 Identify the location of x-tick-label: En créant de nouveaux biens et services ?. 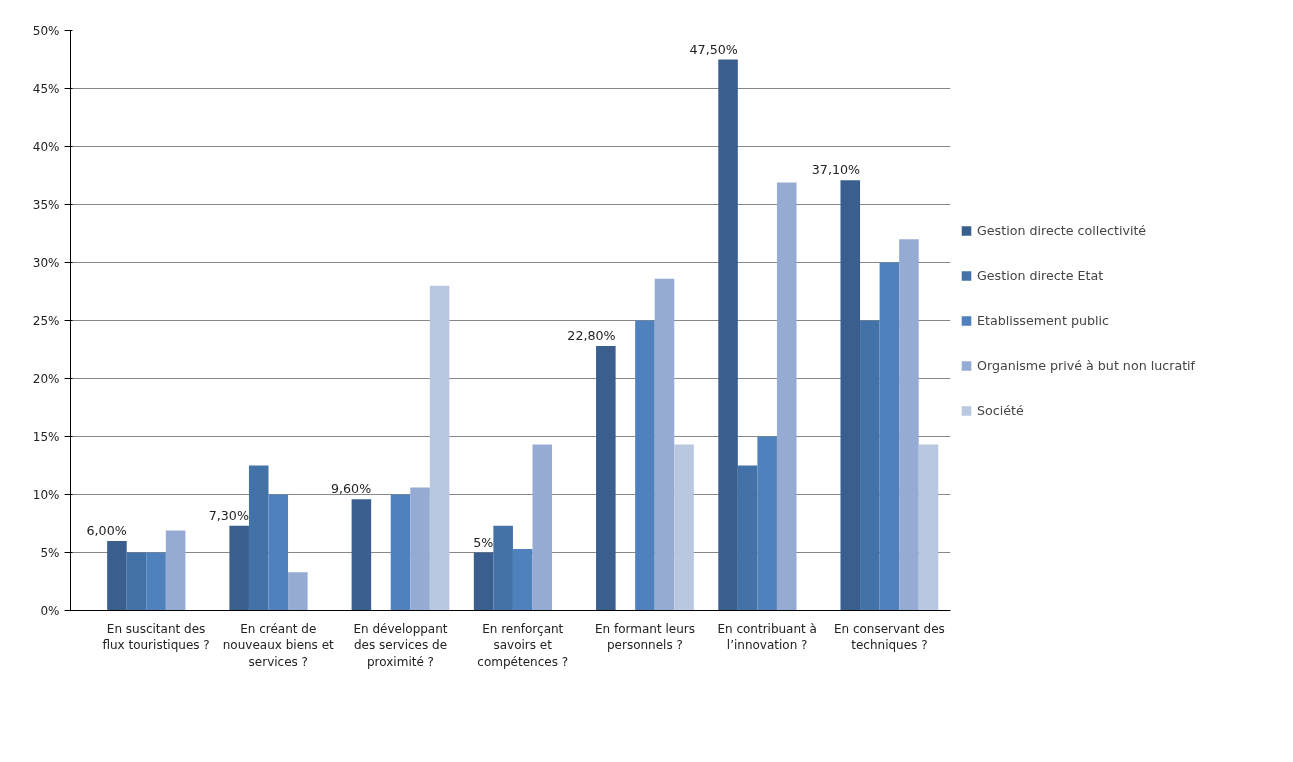
(278, 645).